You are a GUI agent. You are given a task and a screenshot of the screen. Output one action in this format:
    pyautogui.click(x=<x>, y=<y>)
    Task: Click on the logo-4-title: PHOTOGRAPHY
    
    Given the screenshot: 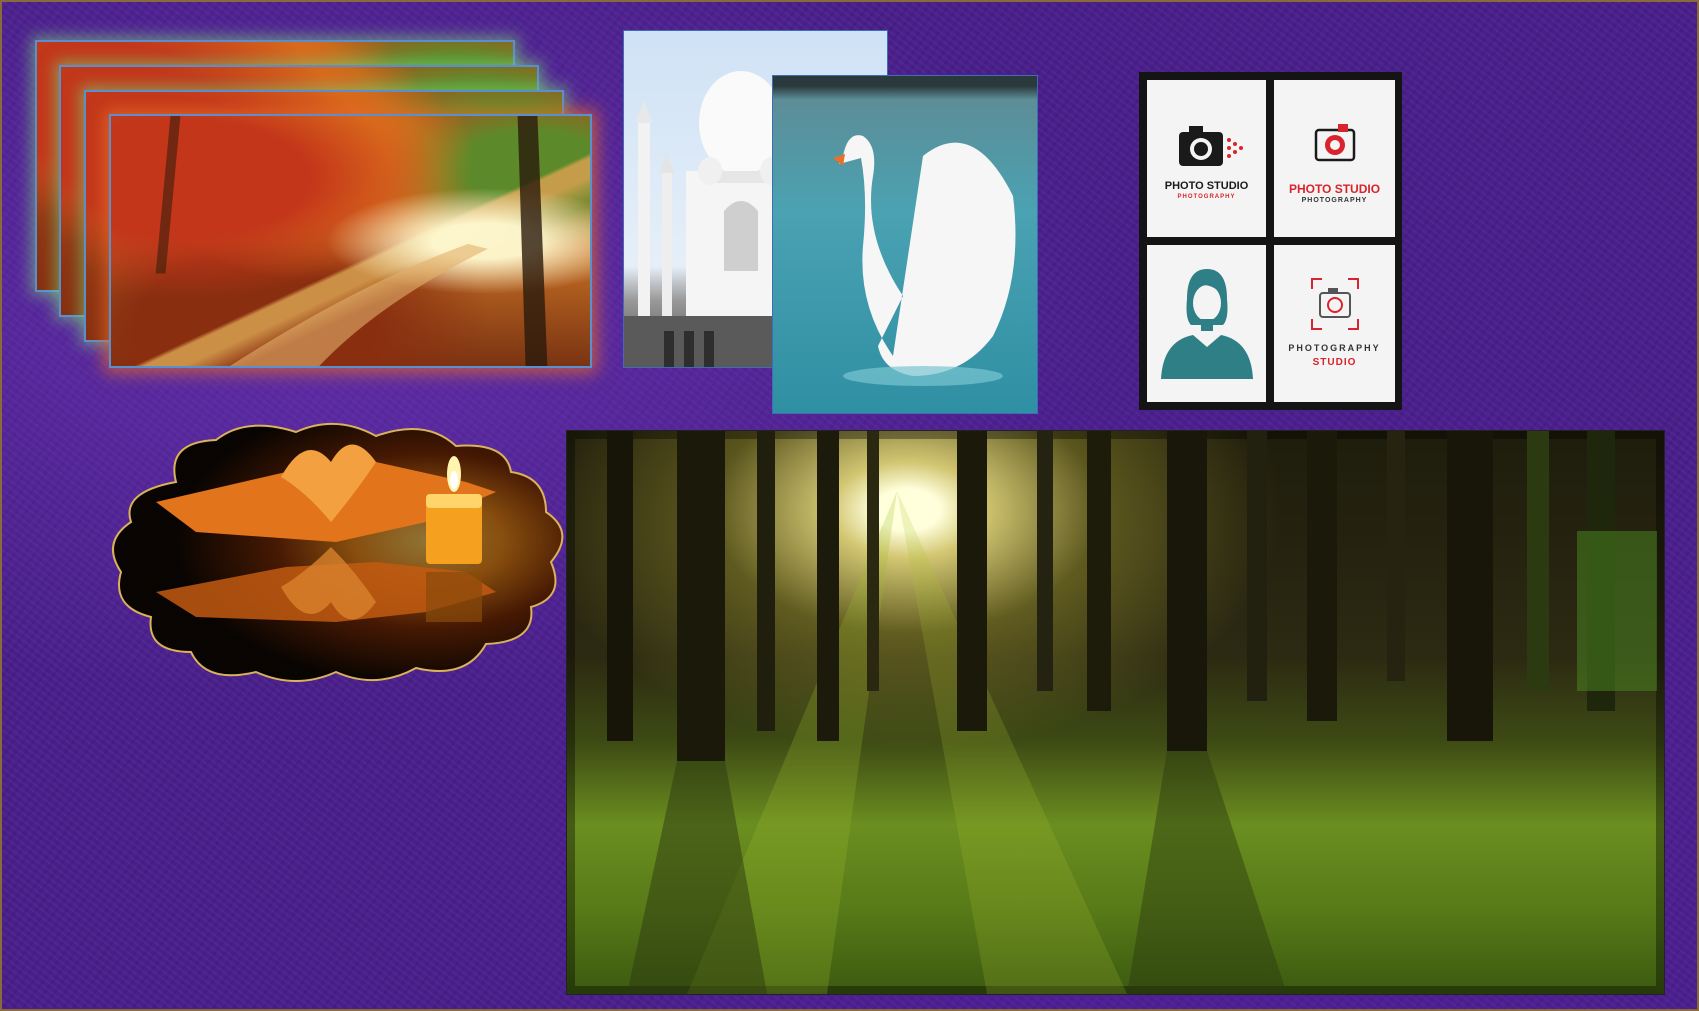 What is the action you would take?
    pyautogui.click(x=1334, y=348)
    